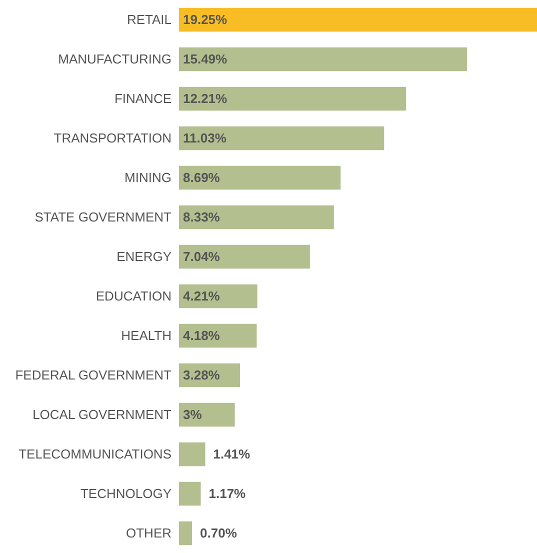  Describe the element at coordinates (134, 296) in the screenshot. I see `y-tick-label: EDUCATION` at that location.